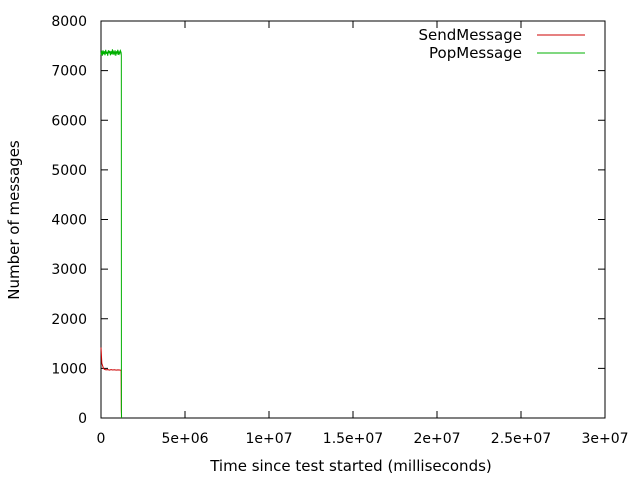  Describe the element at coordinates (101, 439) in the screenshot. I see `x-tick-label: 0` at that location.